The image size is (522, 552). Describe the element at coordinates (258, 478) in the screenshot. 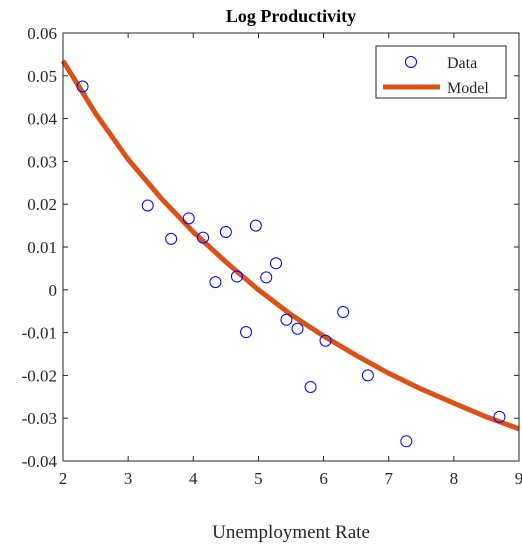

I see `x-tick-label: 5` at that location.